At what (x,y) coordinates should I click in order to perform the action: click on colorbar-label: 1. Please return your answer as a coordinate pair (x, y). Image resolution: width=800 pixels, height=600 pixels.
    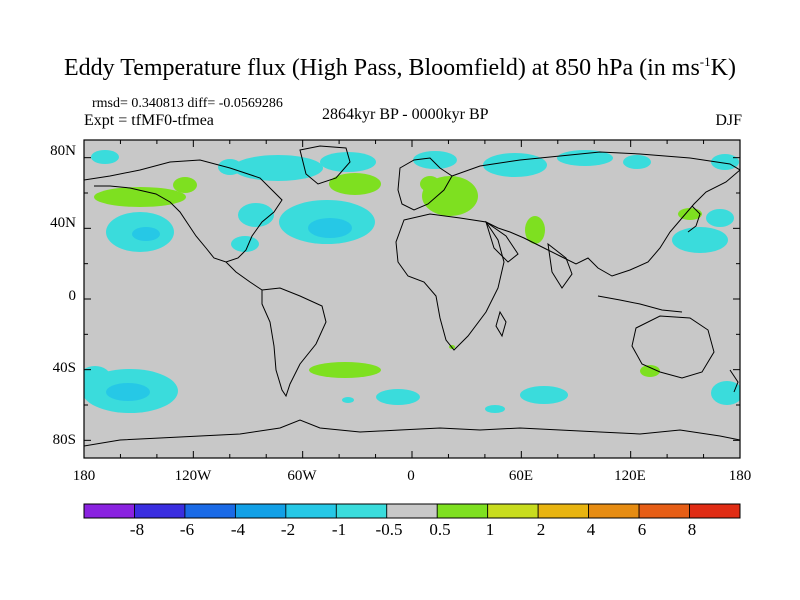
    Looking at the image, I should click on (490, 529).